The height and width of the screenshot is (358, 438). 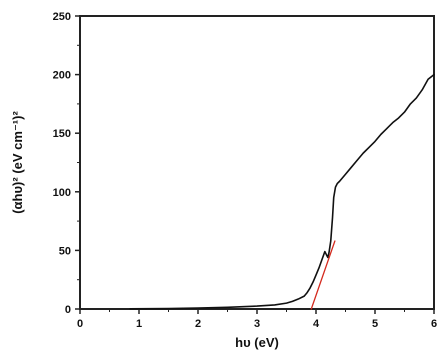 What do you see at coordinates (68, 310) in the screenshot?
I see `y-tick-label: 0` at bounding box center [68, 310].